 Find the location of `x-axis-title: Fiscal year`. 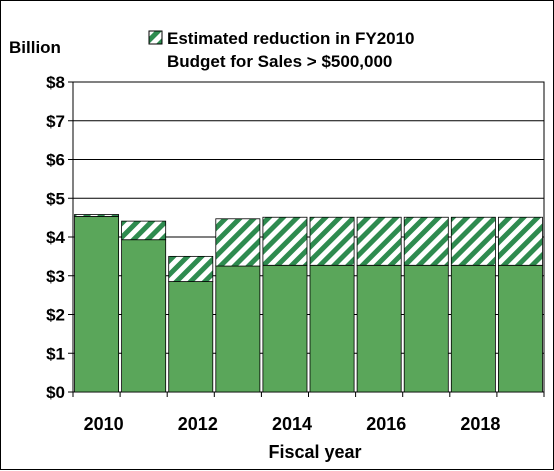

x-axis-title: Fiscal year is located at coordinates (314, 452).